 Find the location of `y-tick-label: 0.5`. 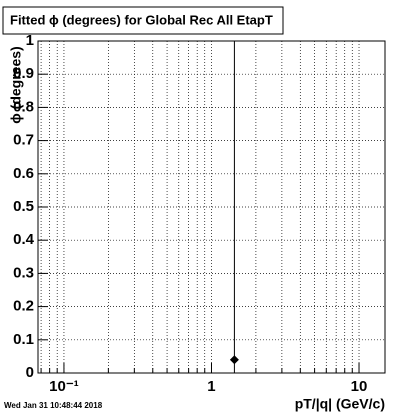

y-tick-label: 0.5 is located at coordinates (23, 206).